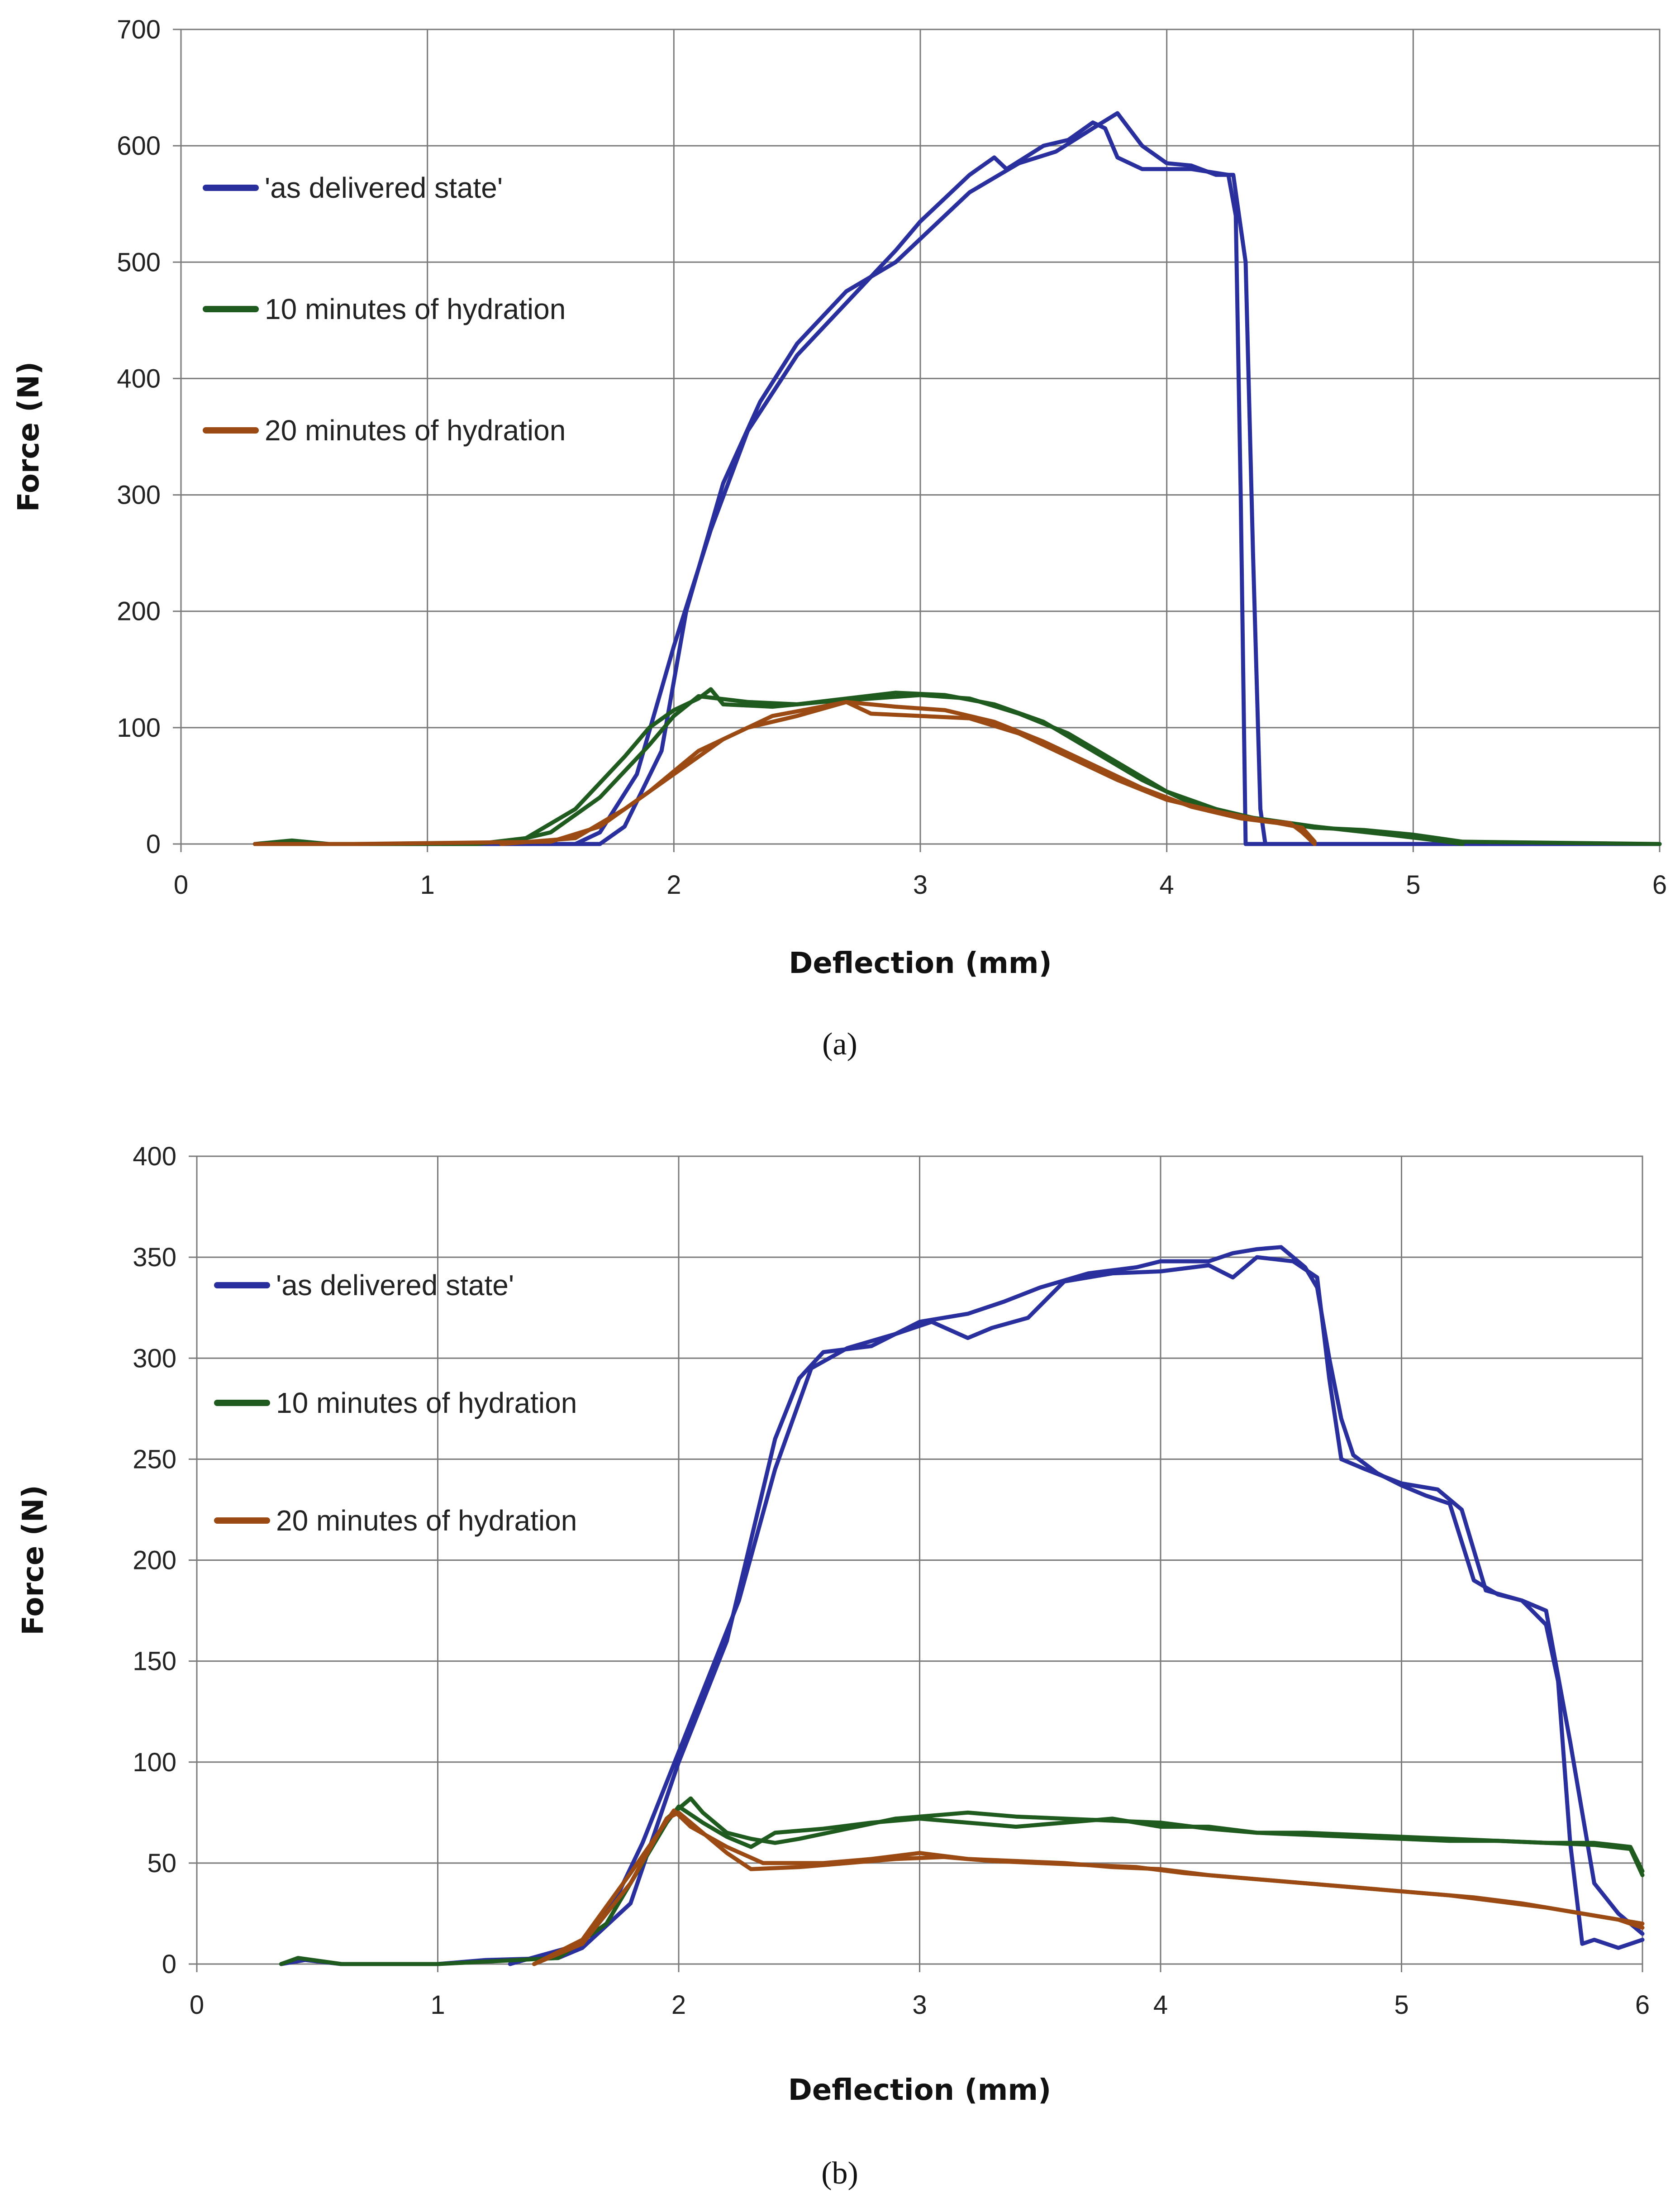 This screenshot has height=2198, width=1680. What do you see at coordinates (139, 262) in the screenshot?
I see `y-tick-label: 500` at bounding box center [139, 262].